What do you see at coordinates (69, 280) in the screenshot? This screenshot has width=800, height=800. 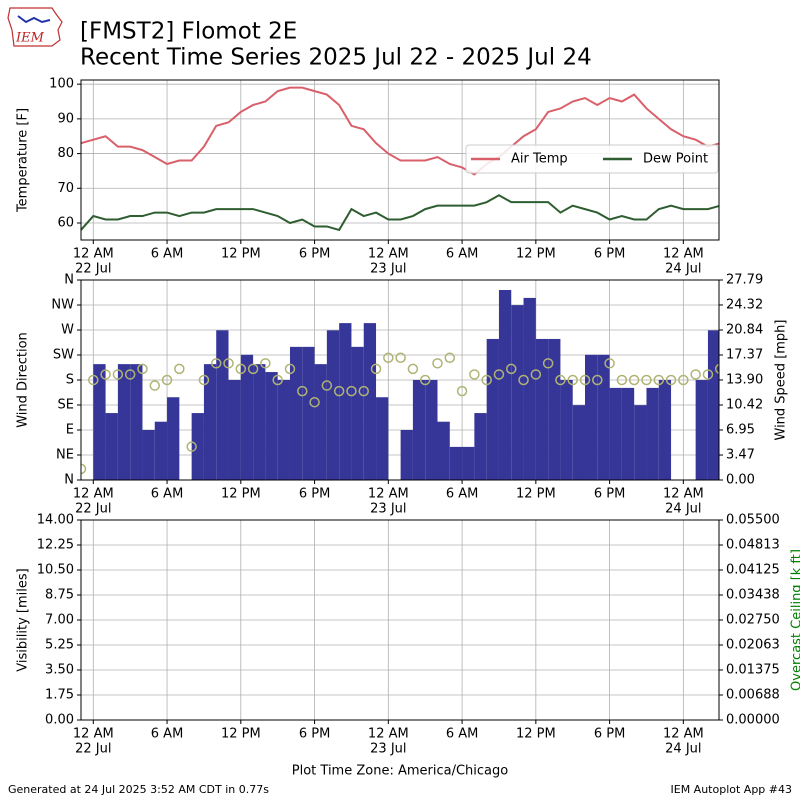 I see `y-tick-label: N` at bounding box center [69, 280].